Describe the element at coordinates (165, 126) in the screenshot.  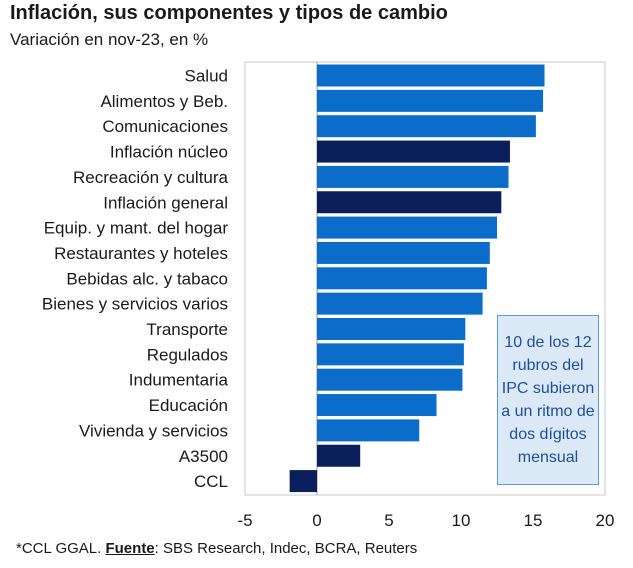
I see `category-label: Comunicaciones` at that location.